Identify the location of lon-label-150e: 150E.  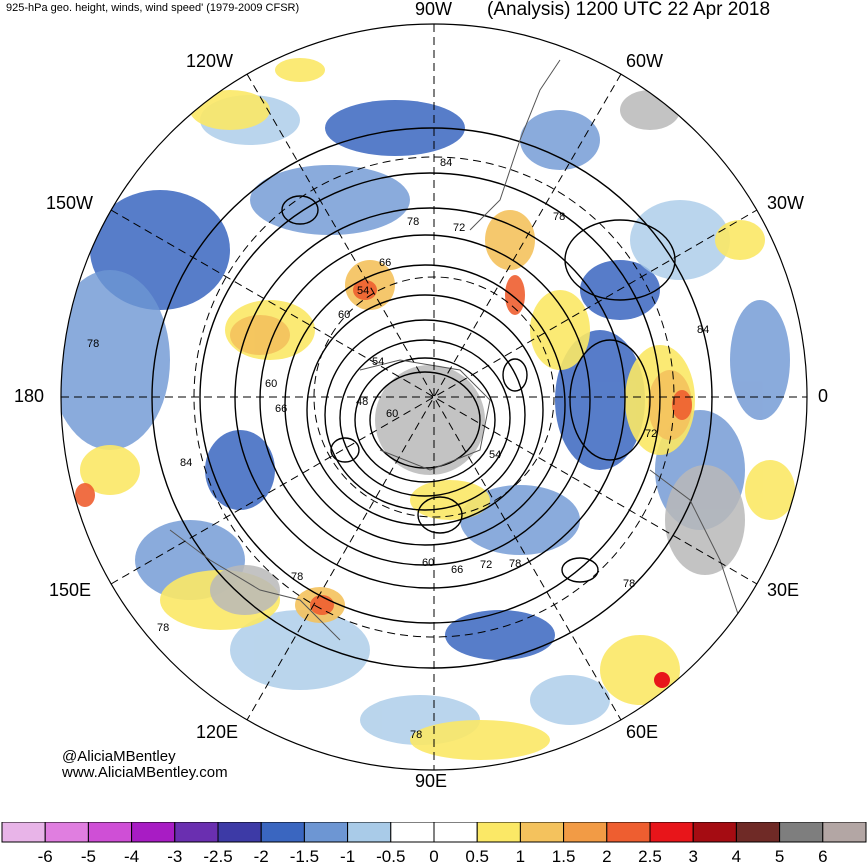
(70, 590).